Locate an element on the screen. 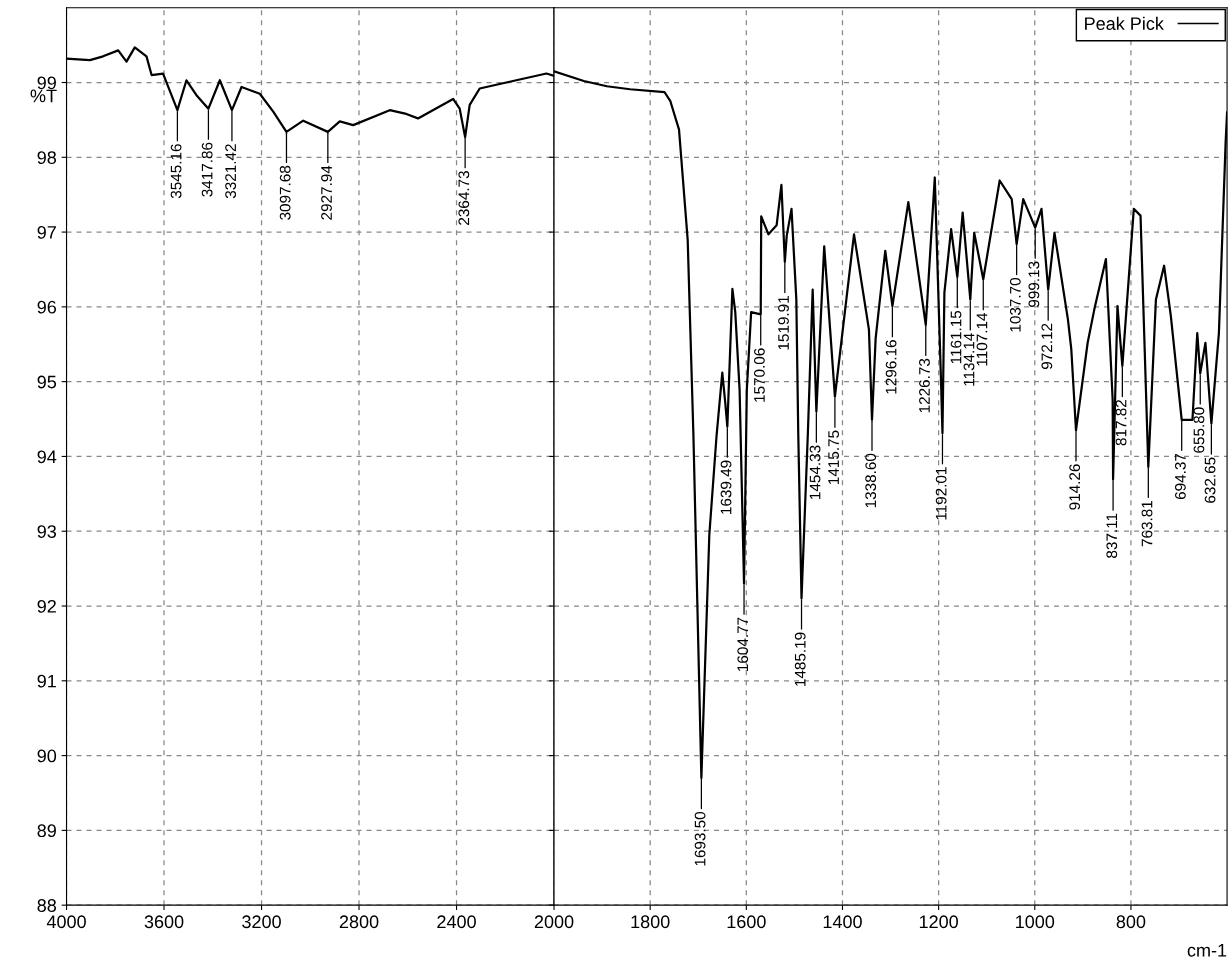 The width and height of the screenshot is (1232, 965). annotation: 837.11 is located at coordinates (1112, 535).